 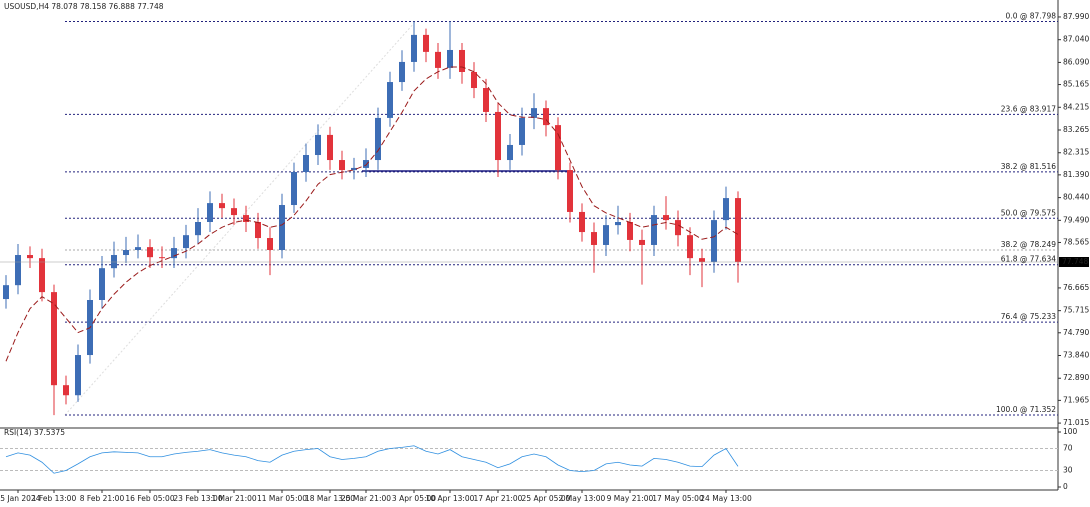 What do you see at coordinates (1028, 244) in the screenshot?
I see `fib-label: 38.2 @ 78.249` at bounding box center [1028, 244].